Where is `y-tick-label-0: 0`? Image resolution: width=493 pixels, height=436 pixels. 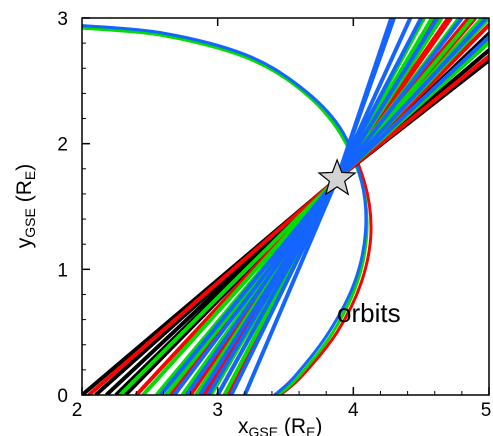
y-tick-label-0: 0 is located at coordinates (62, 396).